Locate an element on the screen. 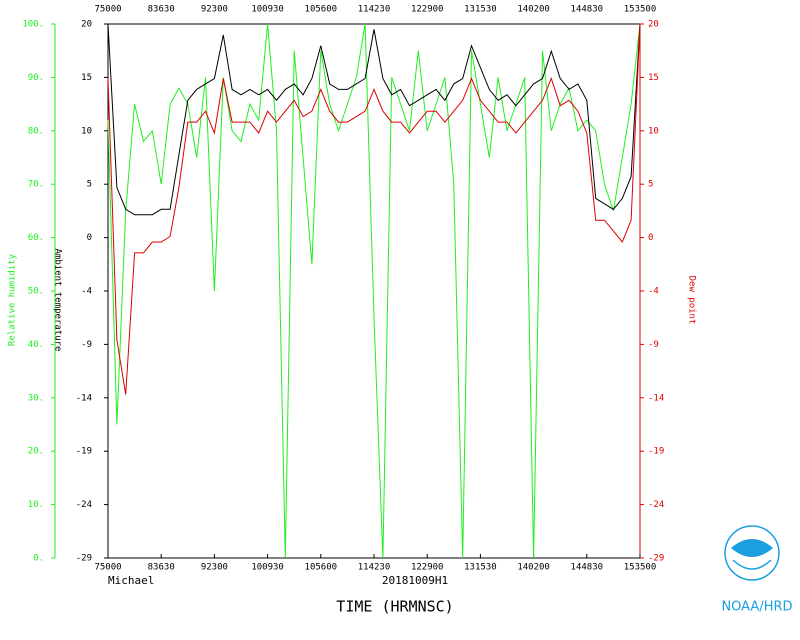 This screenshot has width=800, height=640. y-axis-title: Ambient temperature is located at coordinates (58, 300).